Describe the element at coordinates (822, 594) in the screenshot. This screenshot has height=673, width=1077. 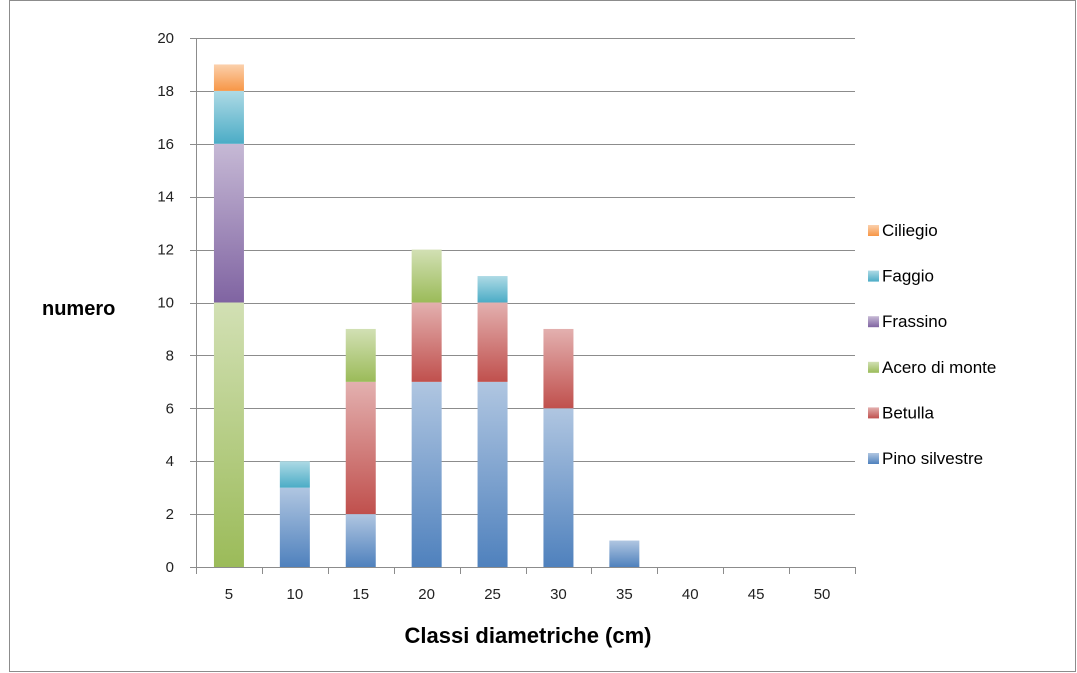
I see `x-tick-label: 50` at that location.